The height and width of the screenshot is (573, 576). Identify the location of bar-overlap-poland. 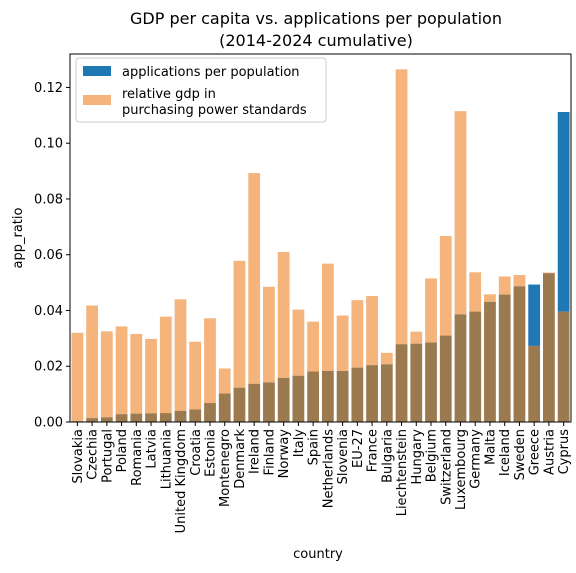
(121, 418).